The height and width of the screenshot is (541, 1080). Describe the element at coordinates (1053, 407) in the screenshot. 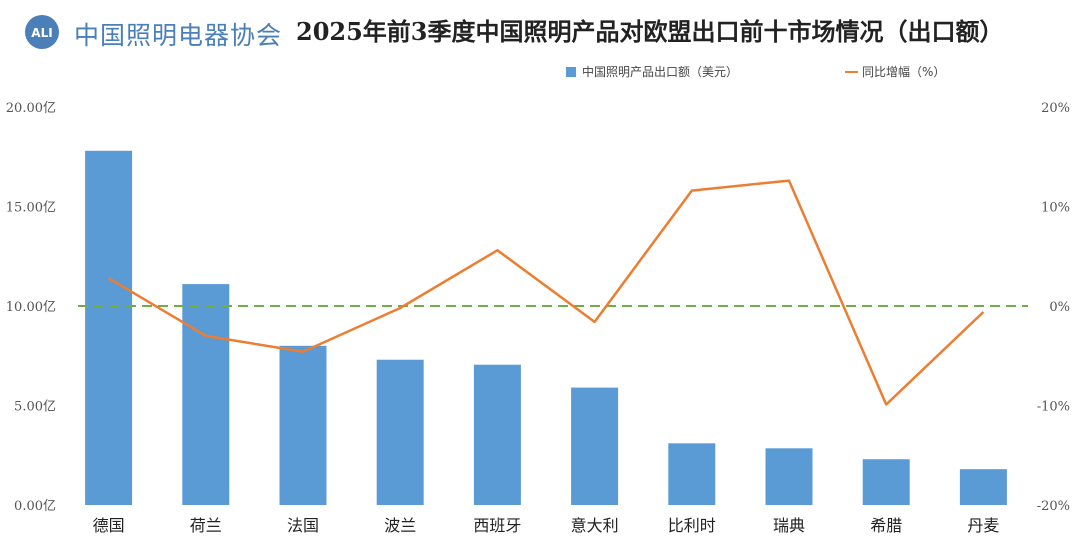

I see `right-tick-label: -10%` at that location.